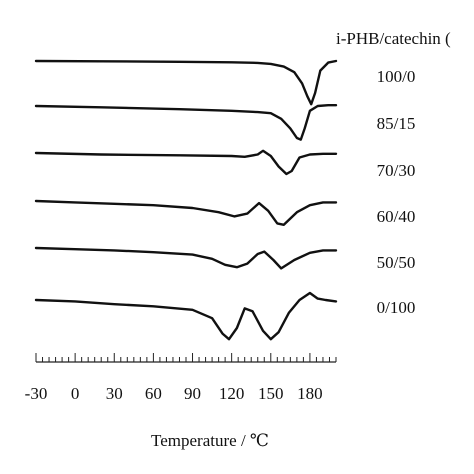 This screenshot has height=474, width=474. Describe the element at coordinates (310, 393) in the screenshot. I see `x-tick-label: 180` at that location.